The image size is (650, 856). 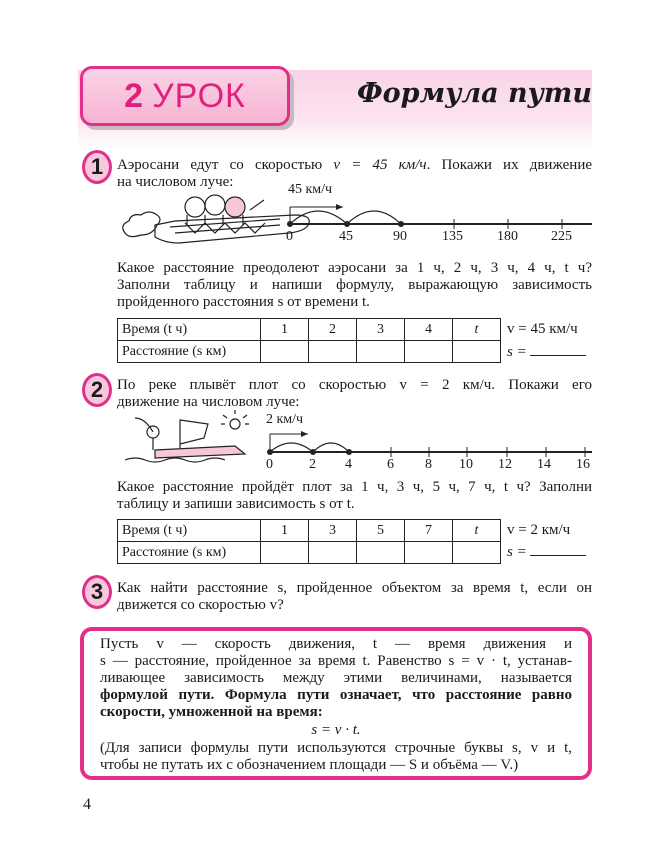 I want to click on ex1-illustration-and-ray, so click(x=357, y=219).